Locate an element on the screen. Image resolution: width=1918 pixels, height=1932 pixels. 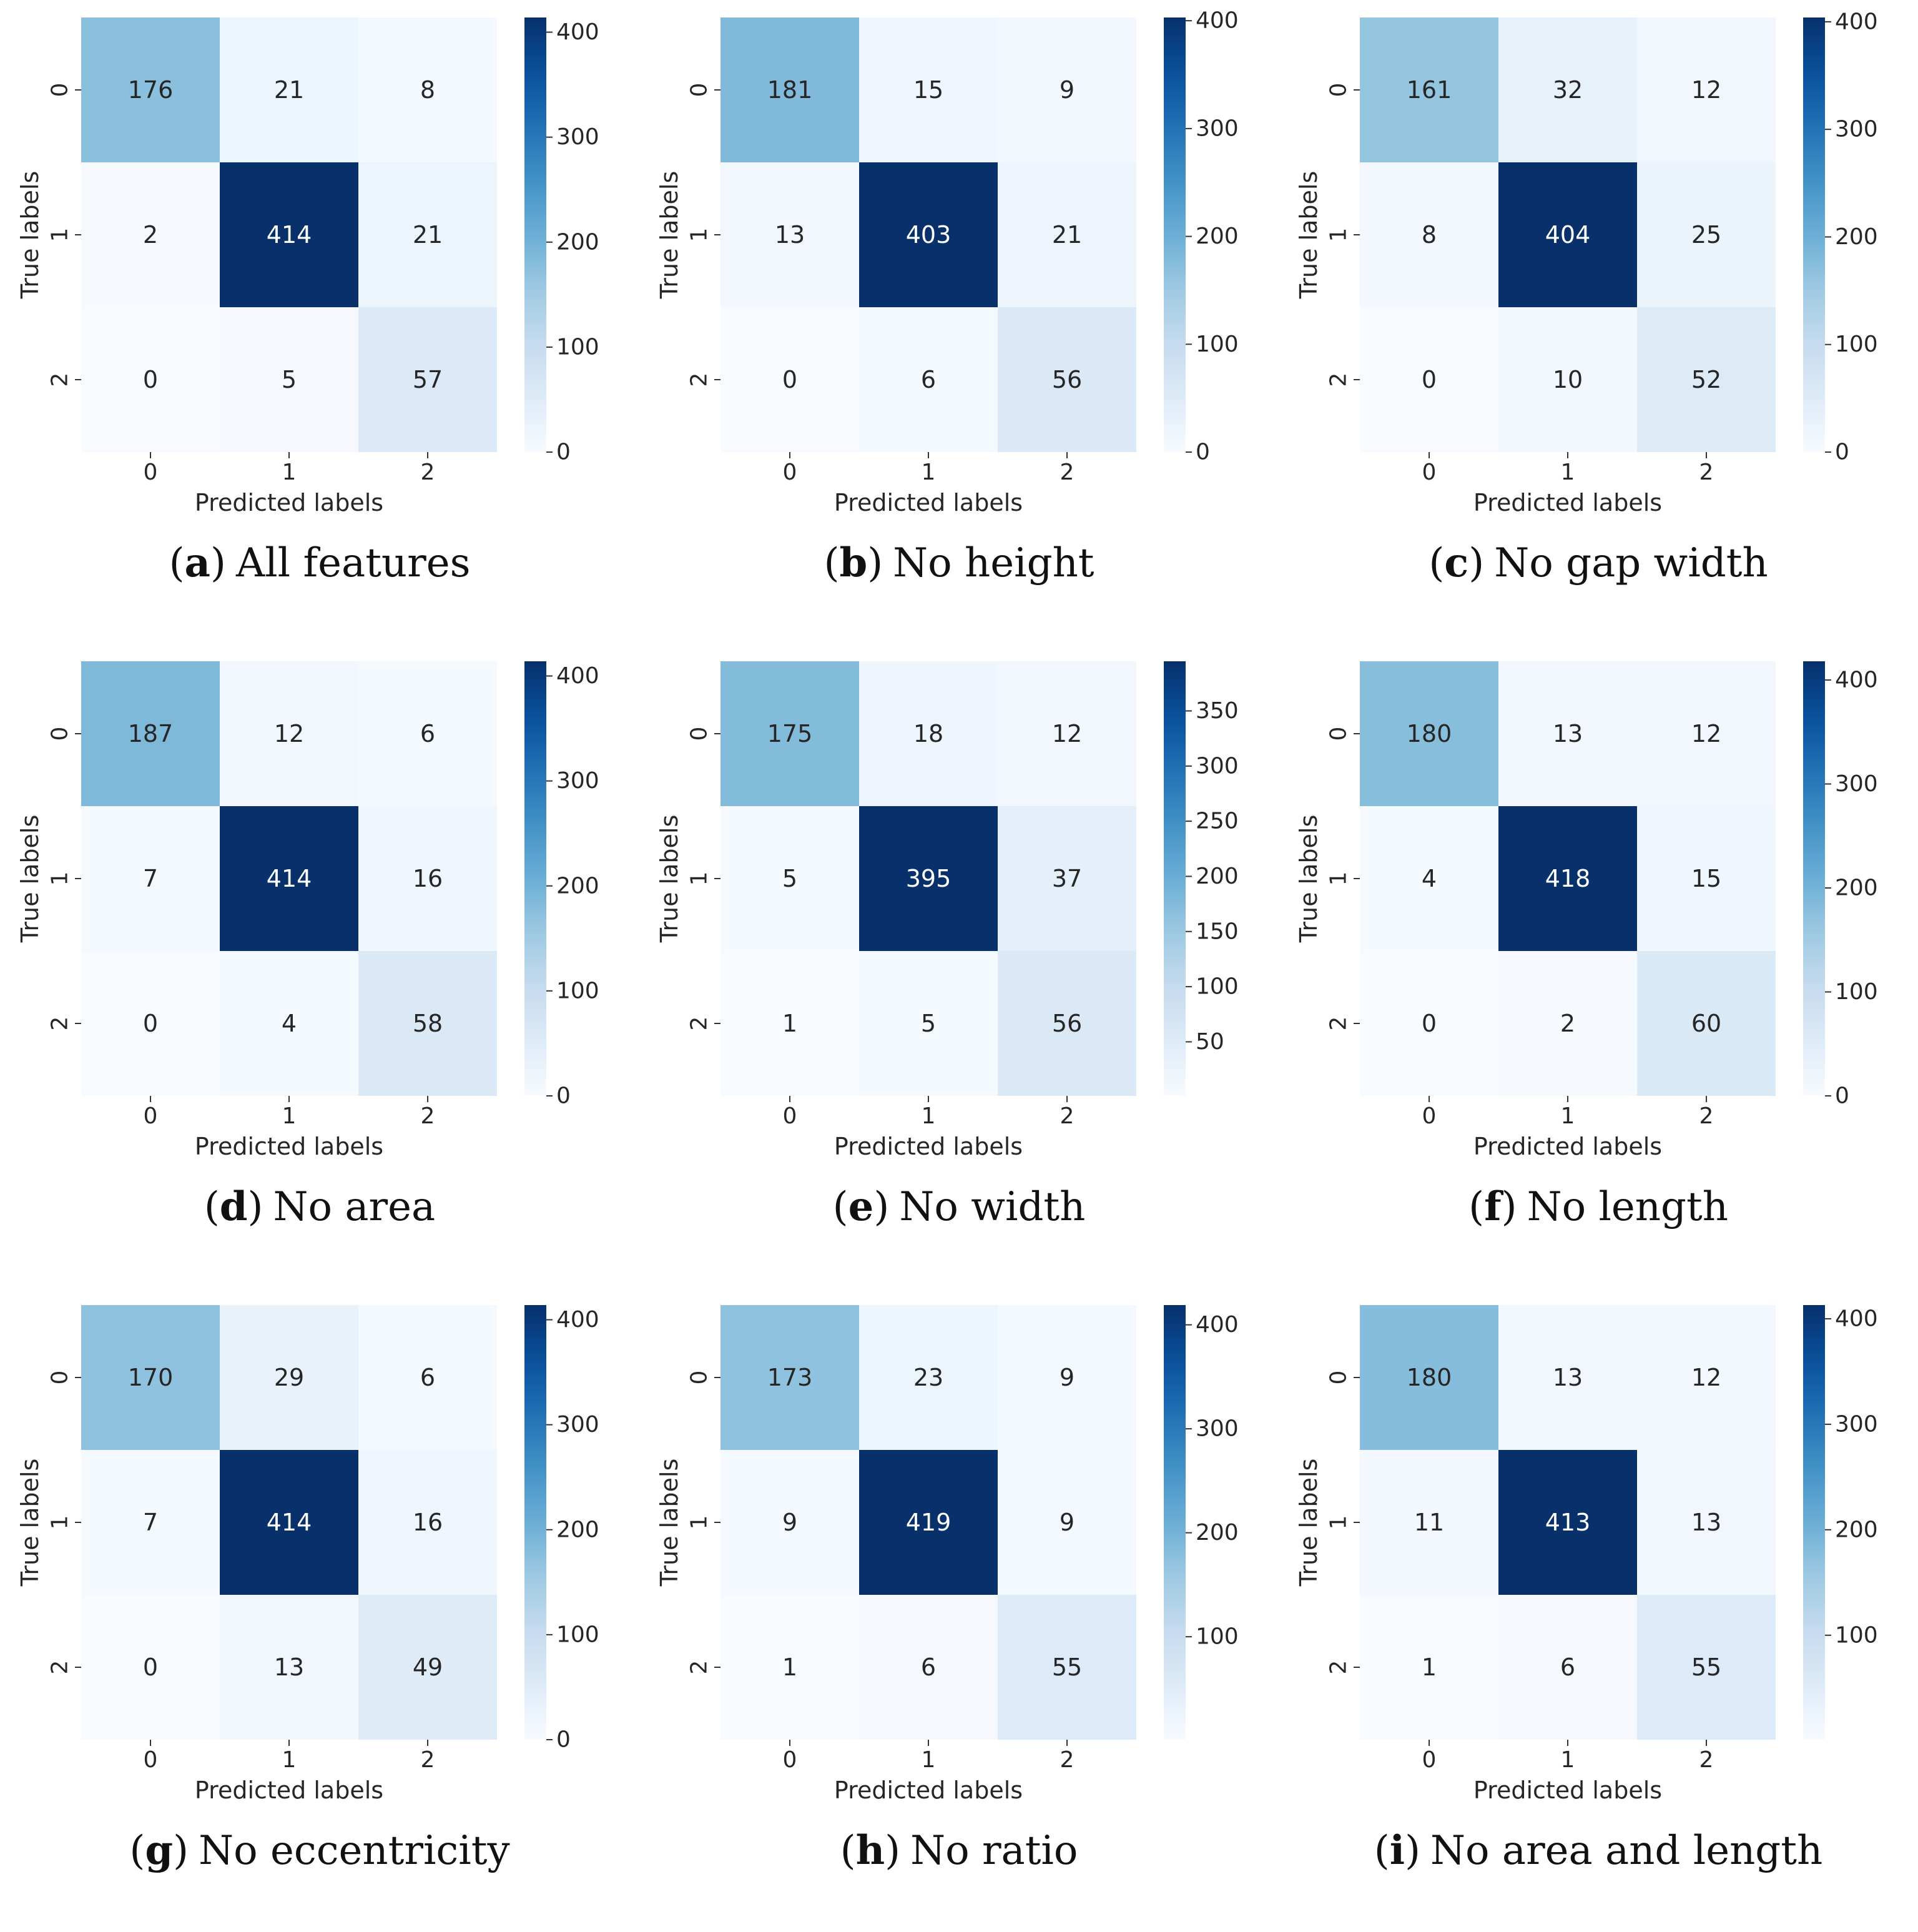
cell-value-label: 8 is located at coordinates (427, 90).